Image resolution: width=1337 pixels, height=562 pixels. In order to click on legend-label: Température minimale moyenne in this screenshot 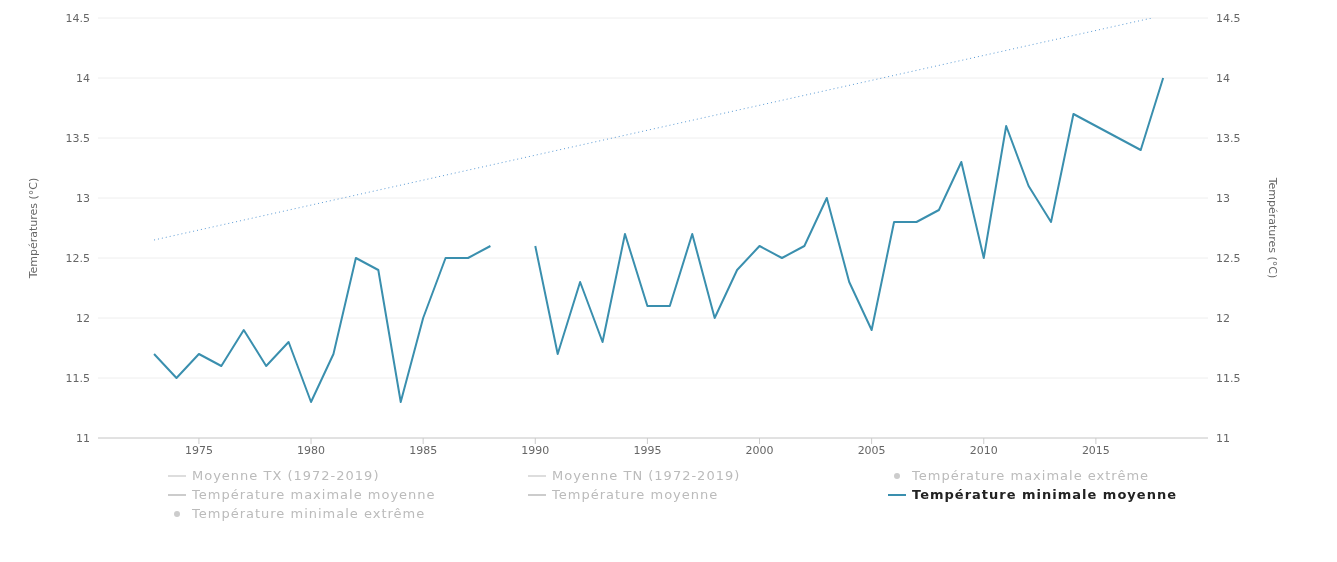, I will do `click(1044, 494)`.